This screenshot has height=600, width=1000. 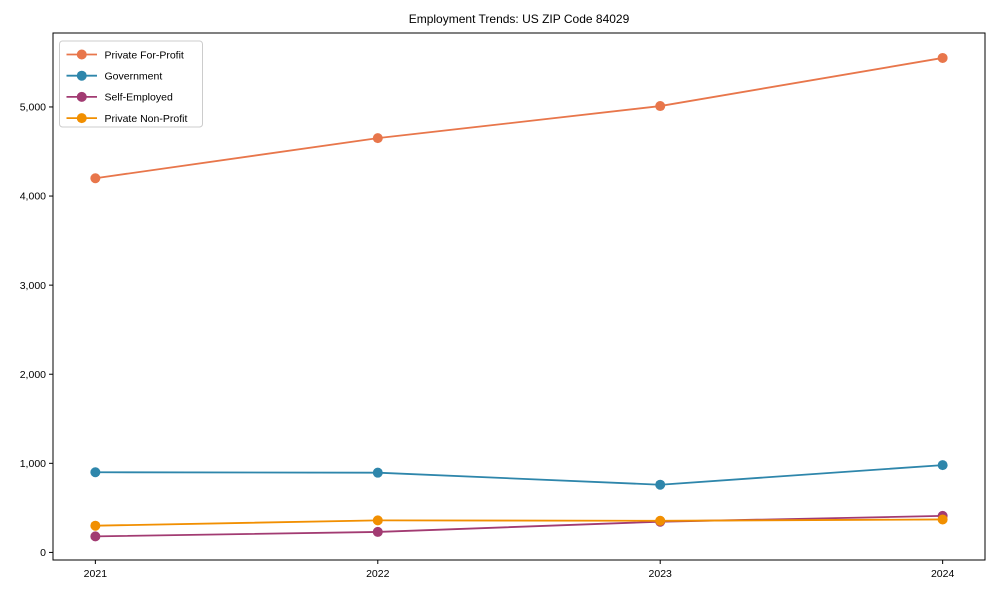 I want to click on legend-item: Self-Employed, so click(x=119, y=97).